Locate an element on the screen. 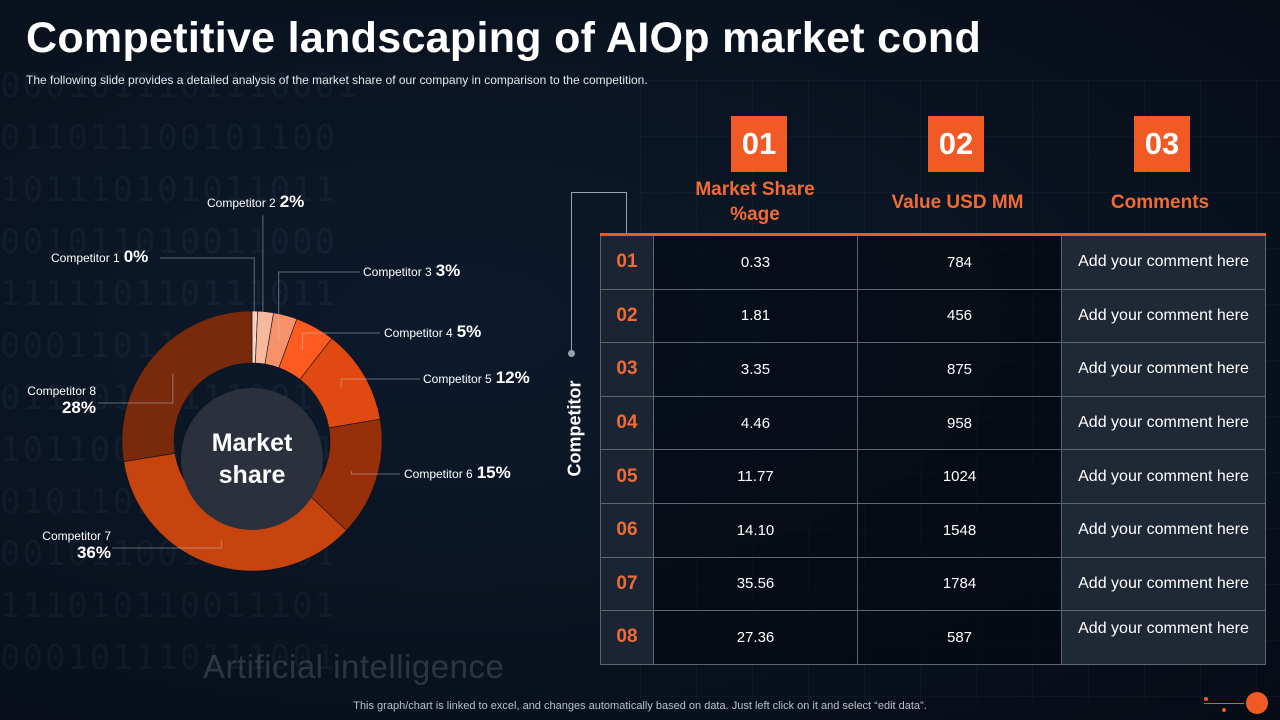 The height and width of the screenshot is (720, 1280). row-index: 03 is located at coordinates (627, 369).